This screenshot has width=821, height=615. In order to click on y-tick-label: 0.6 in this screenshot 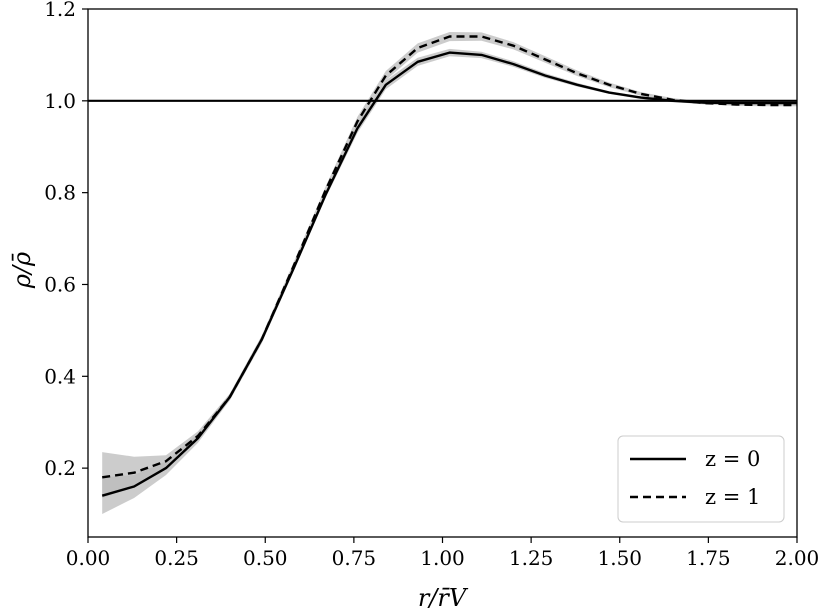, I will do `click(60, 284)`.